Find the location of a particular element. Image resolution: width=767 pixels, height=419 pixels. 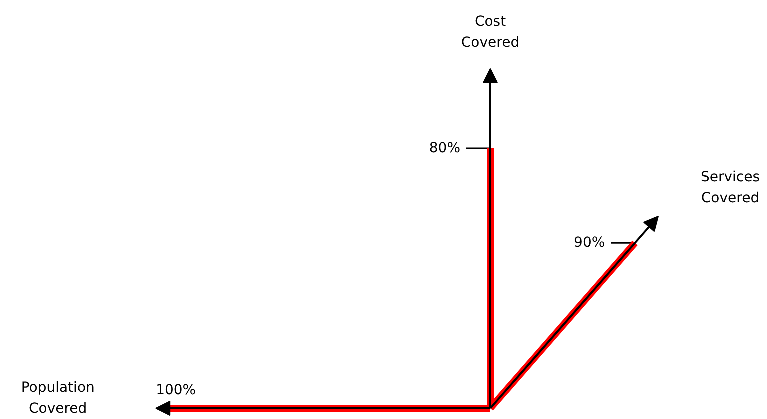

category-label: Services Covered is located at coordinates (730, 188).